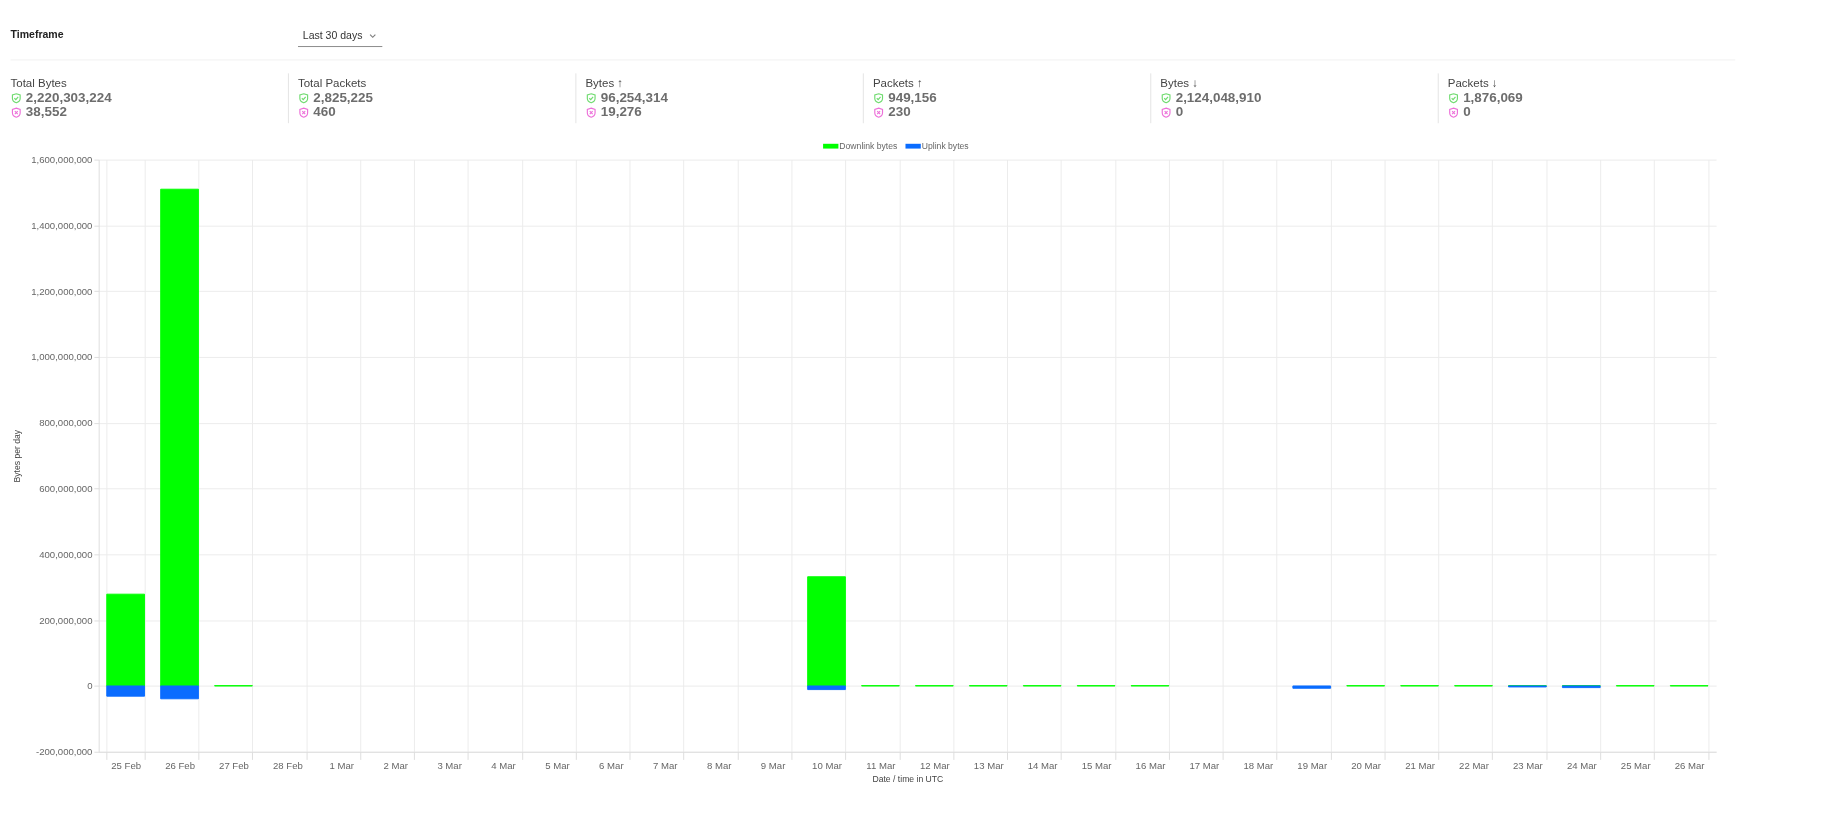  What do you see at coordinates (1205, 766) in the screenshot?
I see `x-tick-label: 17 Mar` at bounding box center [1205, 766].